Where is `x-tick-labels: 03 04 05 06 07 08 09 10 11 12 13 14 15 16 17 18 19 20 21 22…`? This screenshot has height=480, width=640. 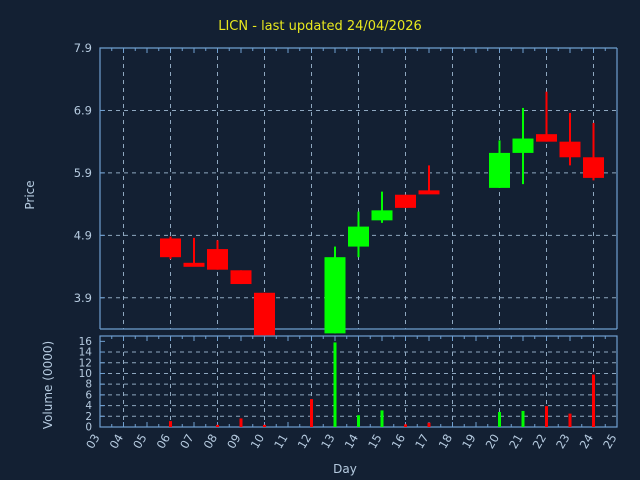
x-tick-labels: 03 04 05 06 07 08 09 10 11 12 13 14 15 16 17 18 19 20 21 22… is located at coordinates (351, 442).